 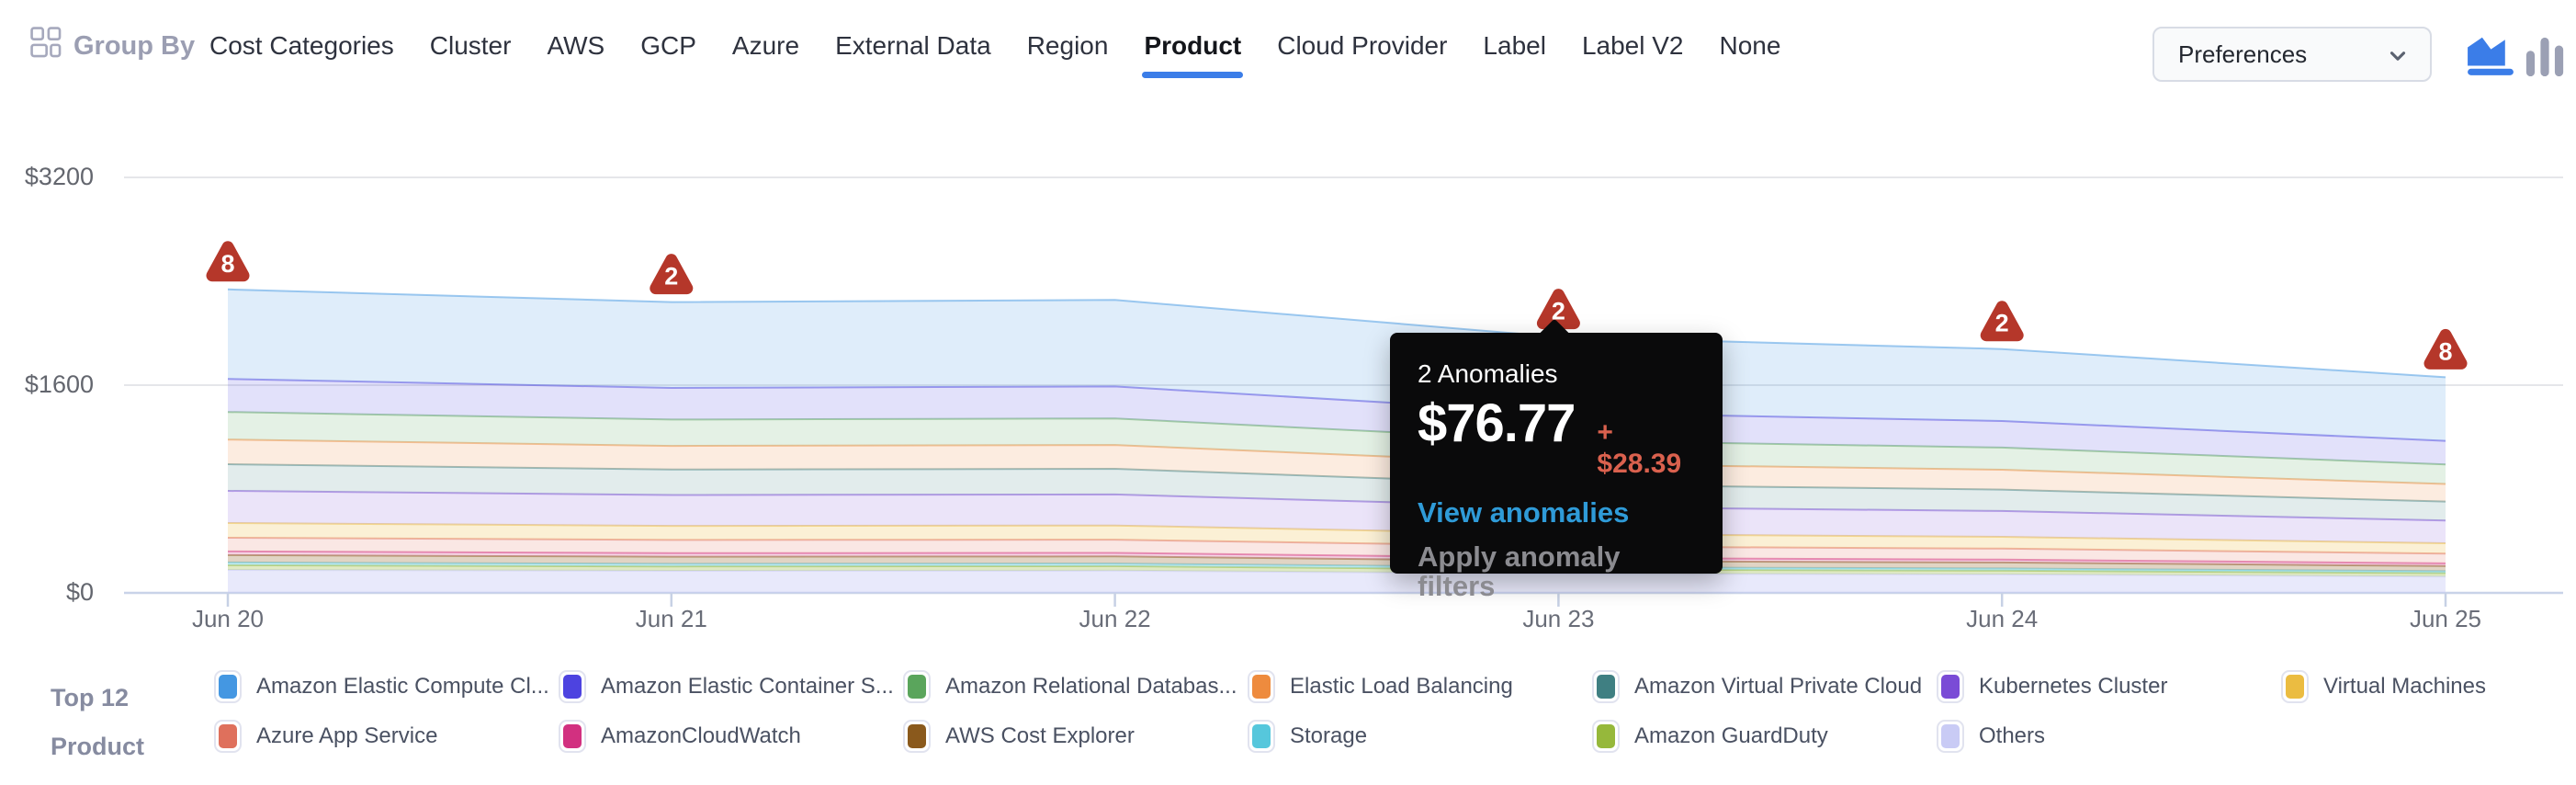 I want to click on tab-label: Label, so click(x=1514, y=45).